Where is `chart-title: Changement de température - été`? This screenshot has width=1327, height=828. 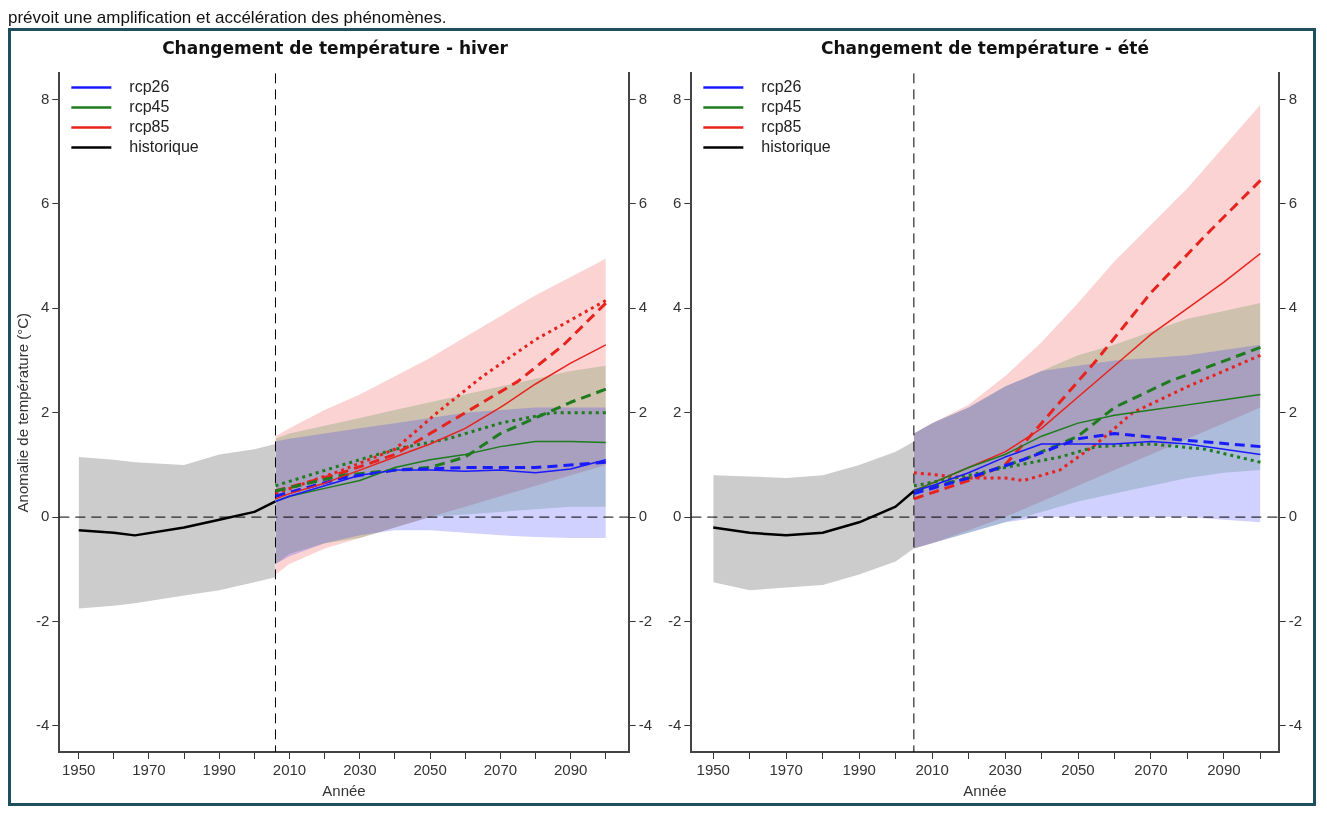 chart-title: Changement de température - été is located at coordinates (985, 47).